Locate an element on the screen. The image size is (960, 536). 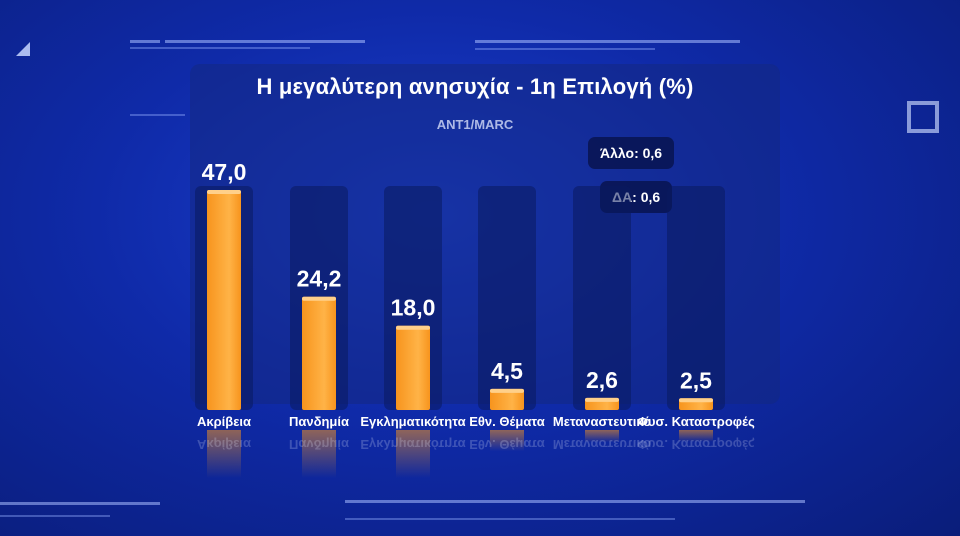
category-label-reflection: Εγκληματικότητα is located at coordinates (412, 444).